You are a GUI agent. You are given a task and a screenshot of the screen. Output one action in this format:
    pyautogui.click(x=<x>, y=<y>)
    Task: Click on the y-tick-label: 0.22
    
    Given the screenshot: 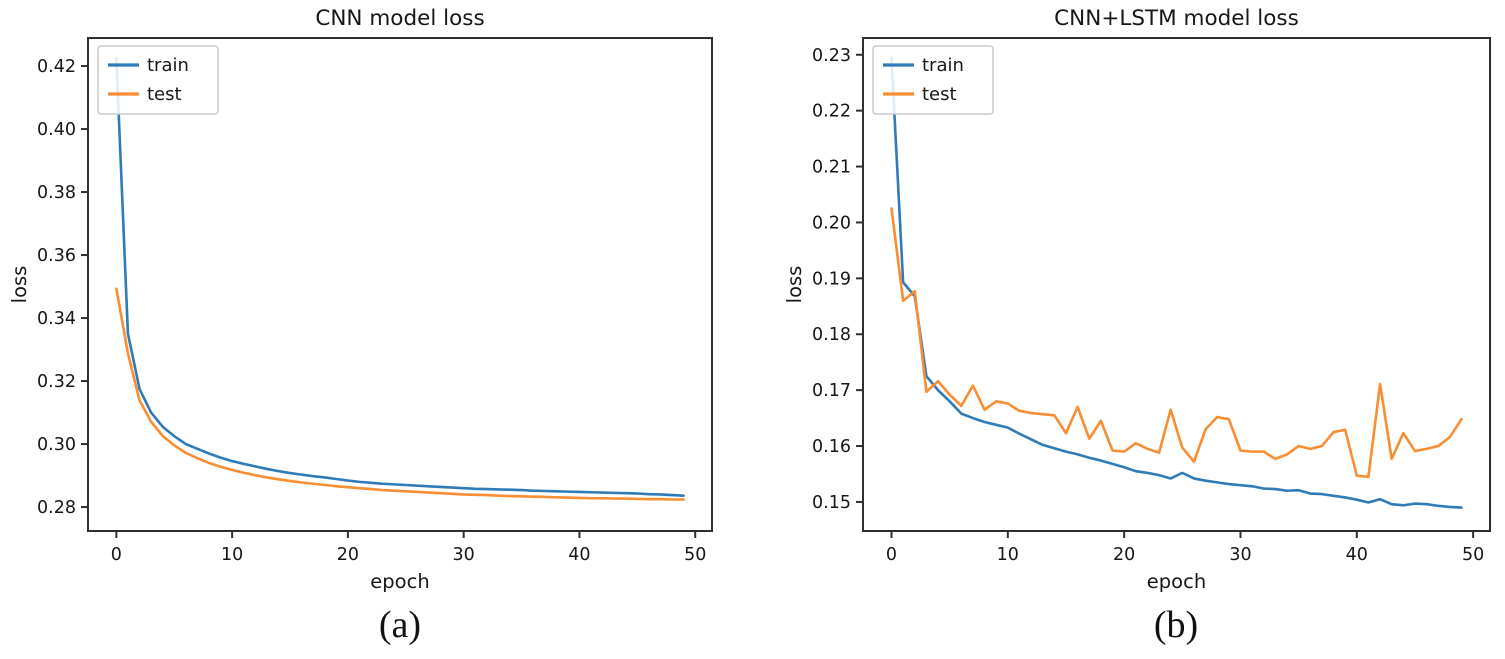 What is the action you would take?
    pyautogui.click(x=831, y=112)
    